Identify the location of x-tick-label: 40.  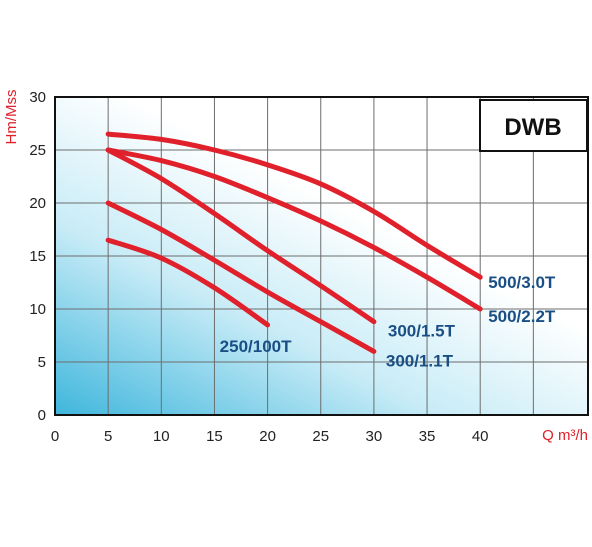
(480, 436).